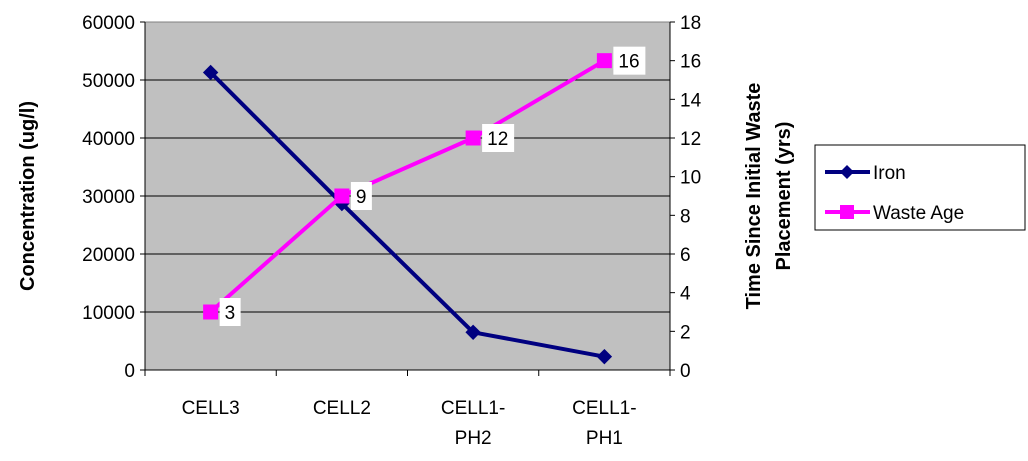 Image resolution: width=1028 pixels, height=461 pixels. I want to click on right-tick-label: 6, so click(685, 255).